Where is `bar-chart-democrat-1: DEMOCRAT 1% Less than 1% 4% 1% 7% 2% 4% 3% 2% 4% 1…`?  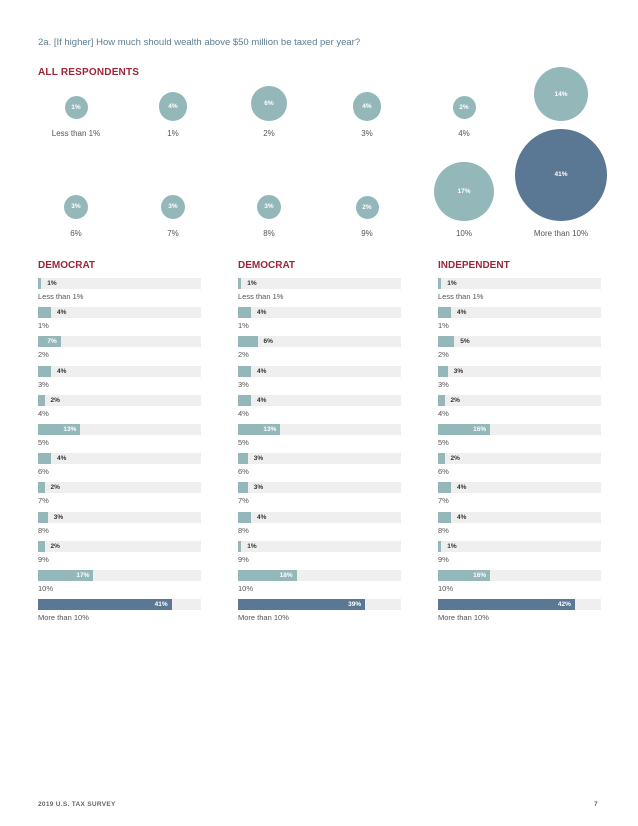
bar-chart-democrat-1: DEMOCRAT 1% Less than 1% 4% 1% 7% 2% 4% 3% 2% 4% 1… is located at coordinates (120, 444).